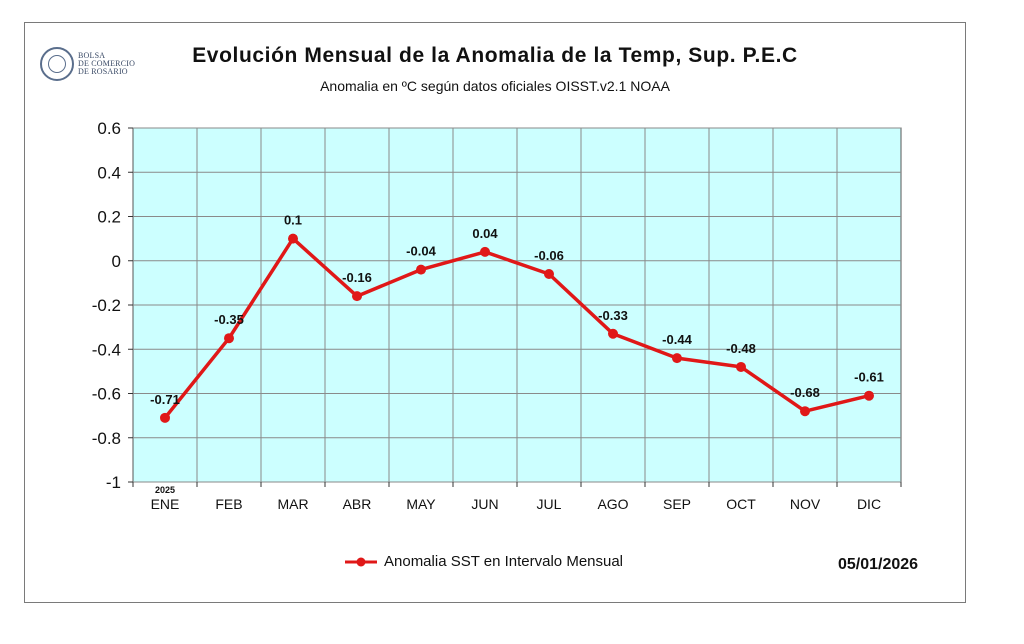 This screenshot has width=1024, height=644. I want to click on x-tick-label: NOV, so click(805, 504).